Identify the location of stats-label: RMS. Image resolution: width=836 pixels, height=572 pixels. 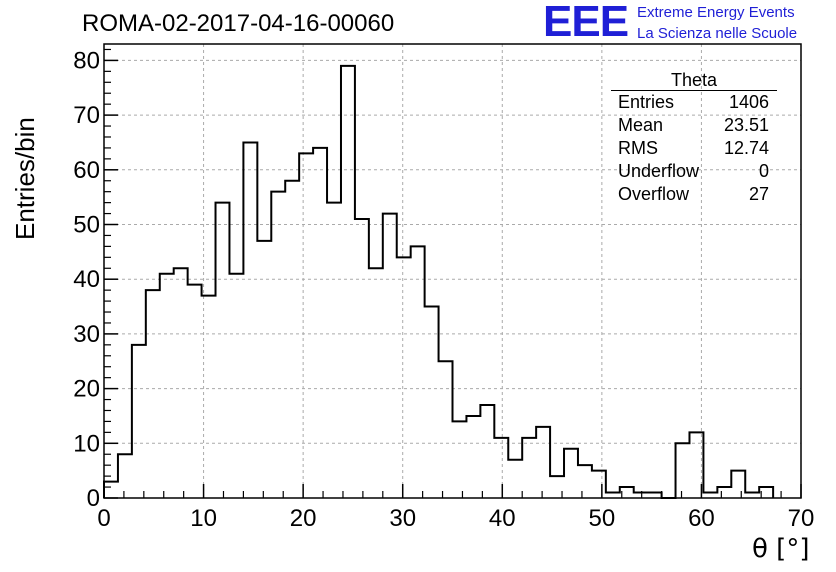
(638, 148).